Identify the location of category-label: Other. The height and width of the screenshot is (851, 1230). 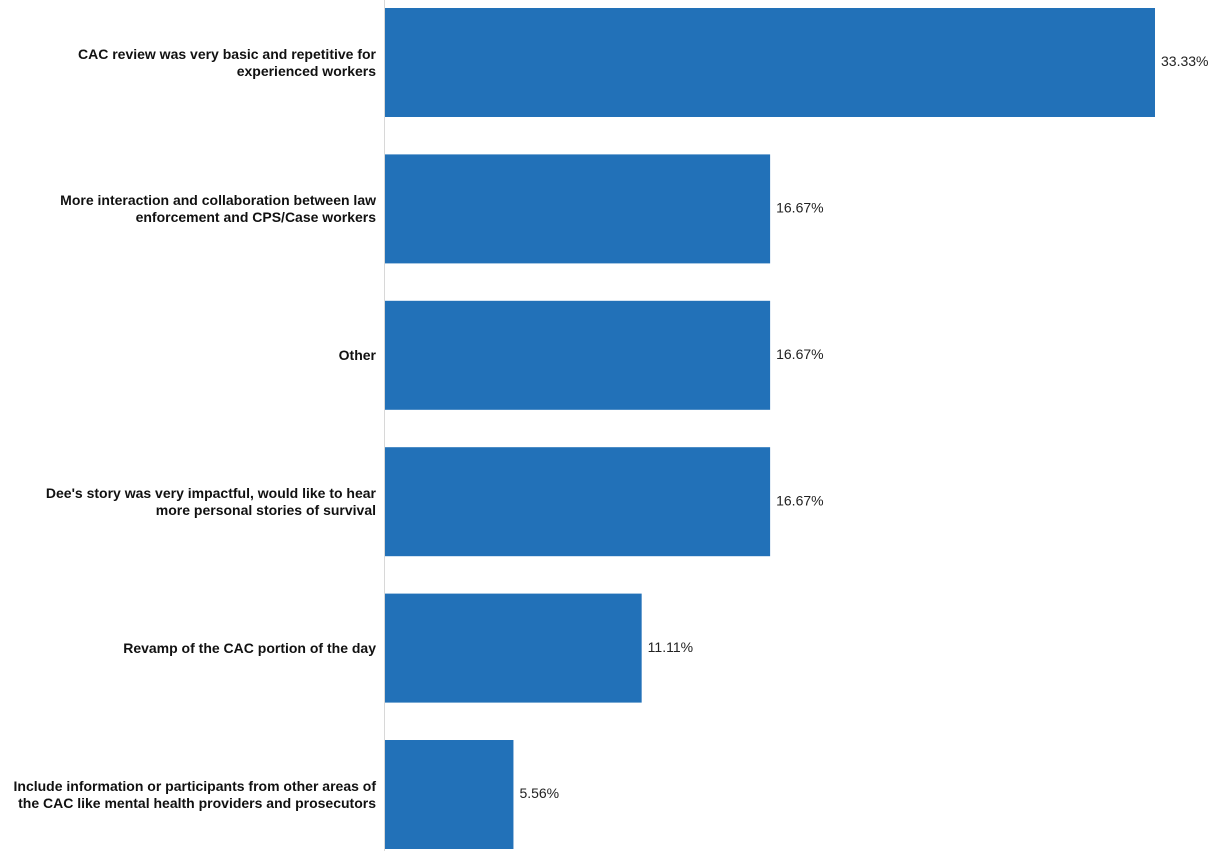
(357, 354).